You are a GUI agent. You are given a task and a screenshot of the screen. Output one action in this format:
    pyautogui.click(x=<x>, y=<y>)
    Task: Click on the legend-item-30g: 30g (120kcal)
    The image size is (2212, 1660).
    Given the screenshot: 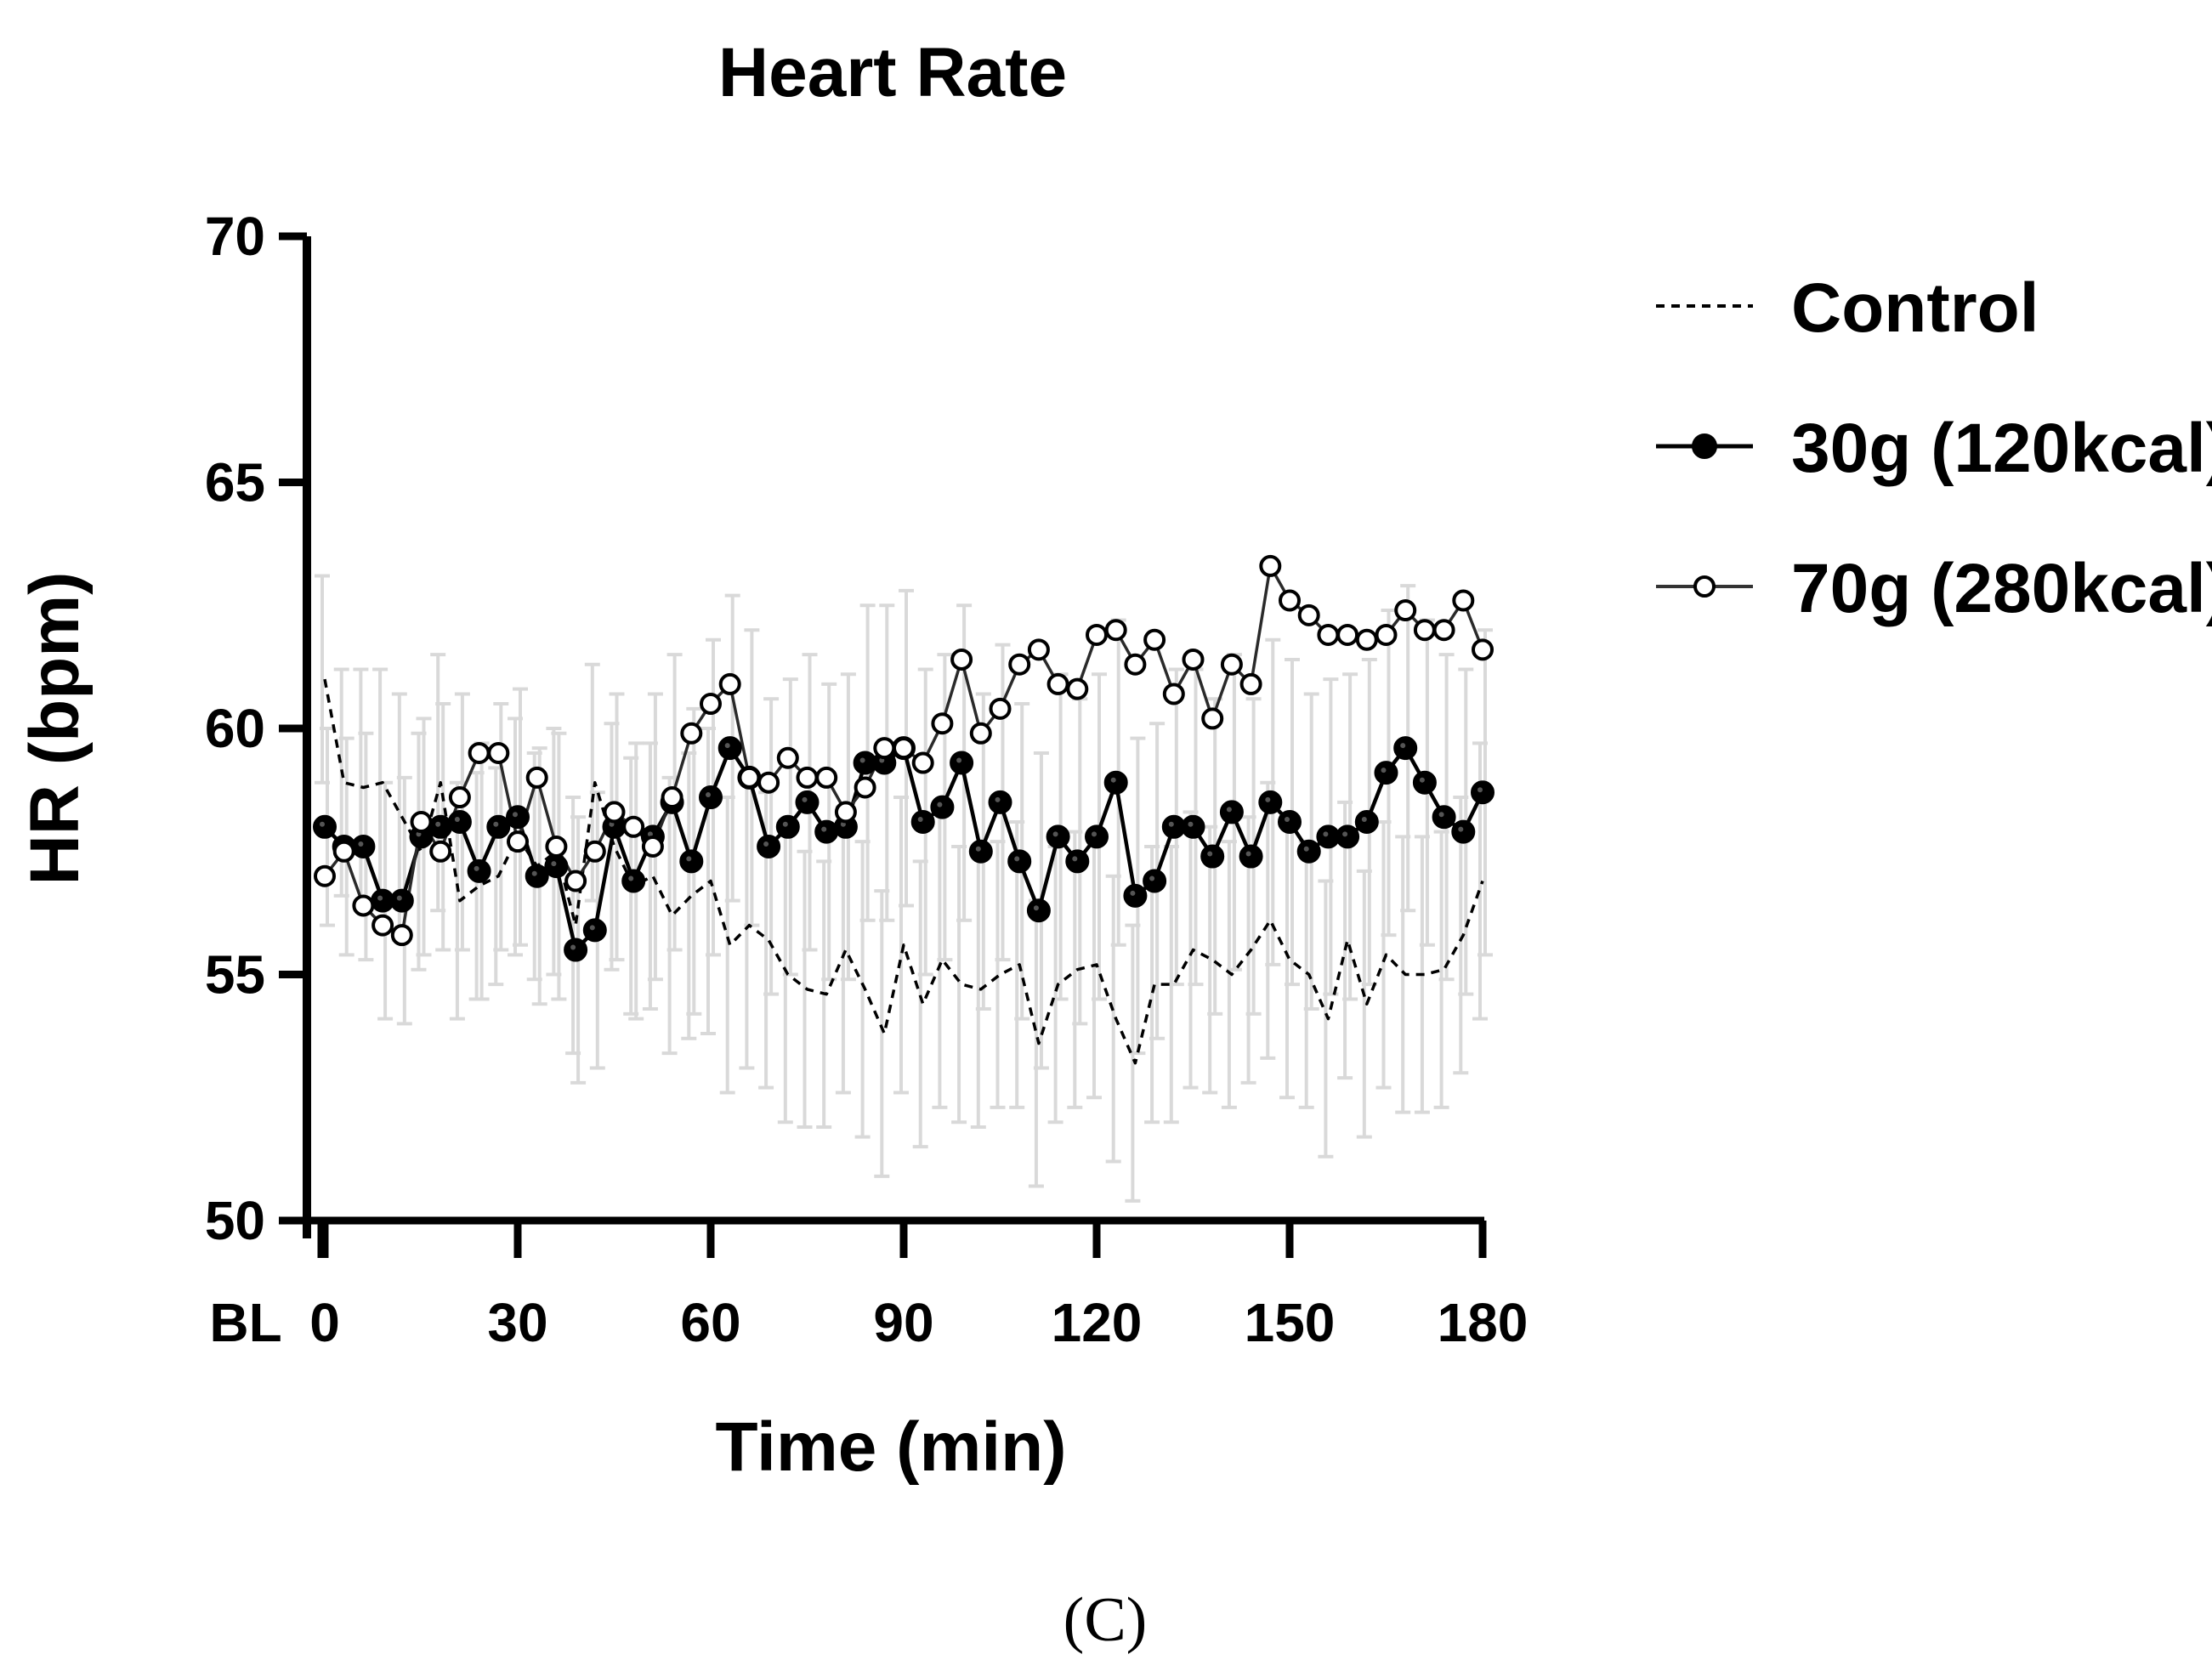 What is the action you would take?
    pyautogui.click(x=1934, y=449)
    